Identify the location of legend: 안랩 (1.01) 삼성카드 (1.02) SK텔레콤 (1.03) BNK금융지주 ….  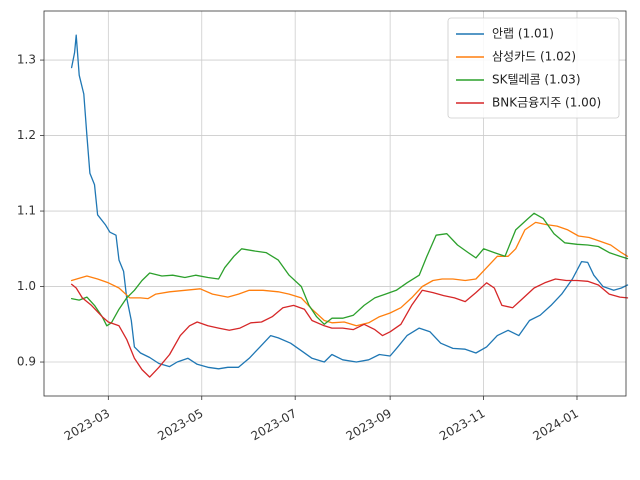
(533, 68).